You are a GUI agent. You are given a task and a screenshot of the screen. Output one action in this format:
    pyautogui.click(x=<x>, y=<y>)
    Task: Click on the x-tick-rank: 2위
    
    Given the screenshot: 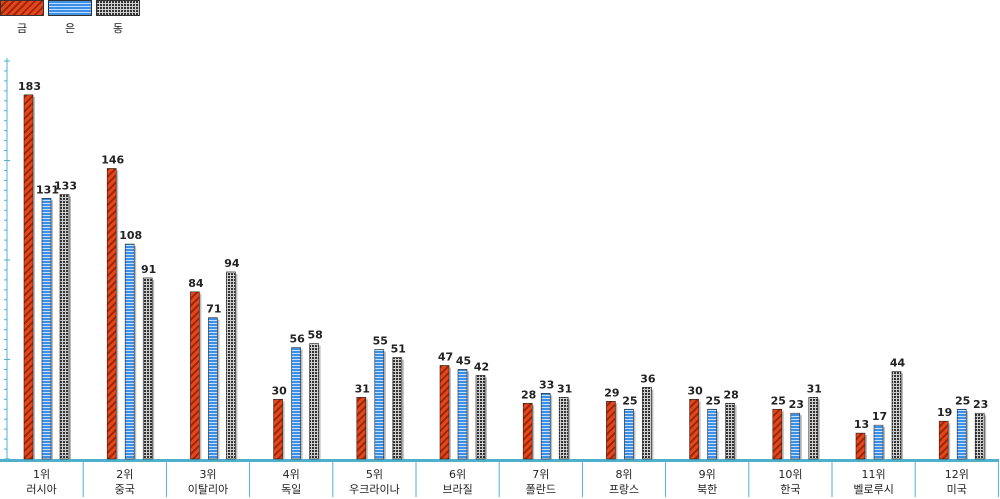 What is the action you would take?
    pyautogui.click(x=124, y=474)
    